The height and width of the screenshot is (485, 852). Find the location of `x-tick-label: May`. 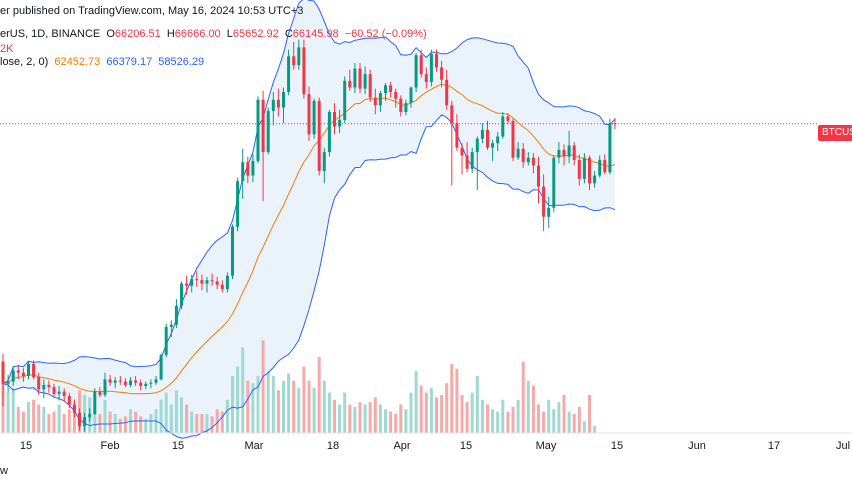

x-tick-label: May is located at coordinates (546, 446).